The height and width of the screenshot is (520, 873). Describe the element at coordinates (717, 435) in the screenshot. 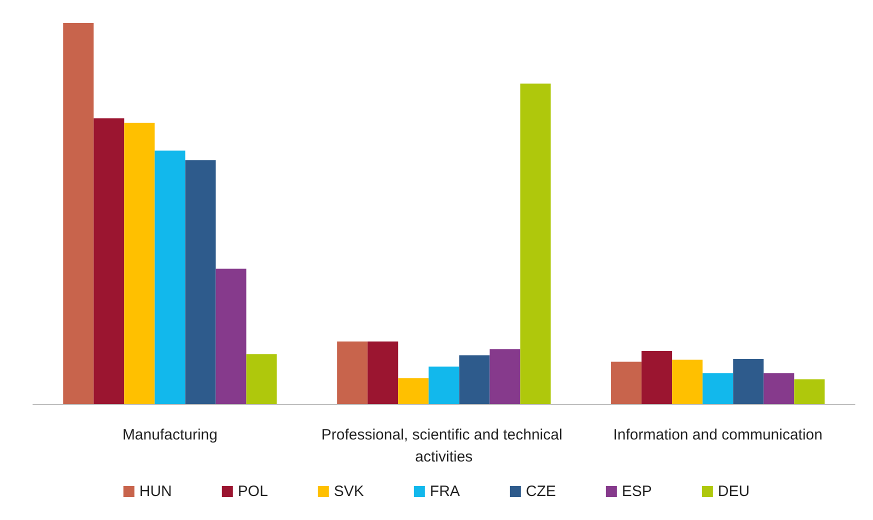

I see `x-tick-label: Information and communication` at that location.